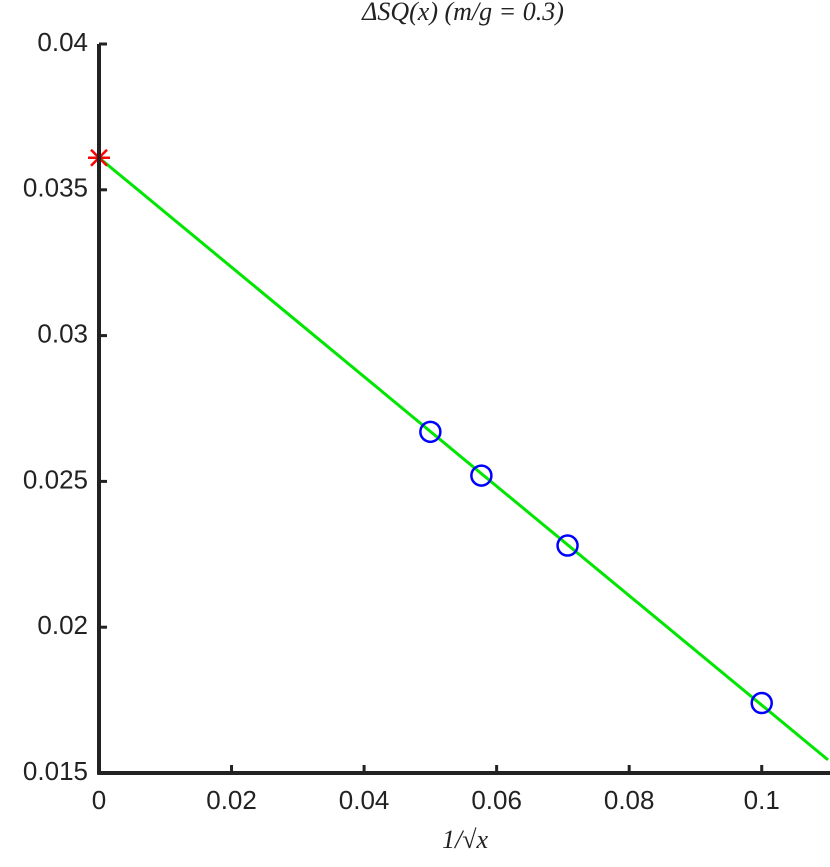 This screenshot has width=830, height=867. Describe the element at coordinates (55, 188) in the screenshot. I see `y-tick-label: 0.035` at that location.